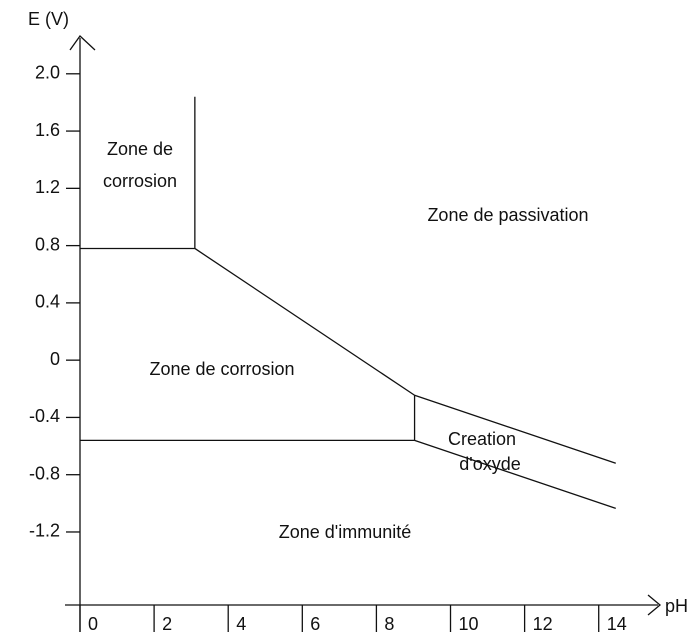 The width and height of the screenshot is (698, 637). Describe the element at coordinates (47, 302) in the screenshot. I see `y-tick-label: 0.4` at that location.